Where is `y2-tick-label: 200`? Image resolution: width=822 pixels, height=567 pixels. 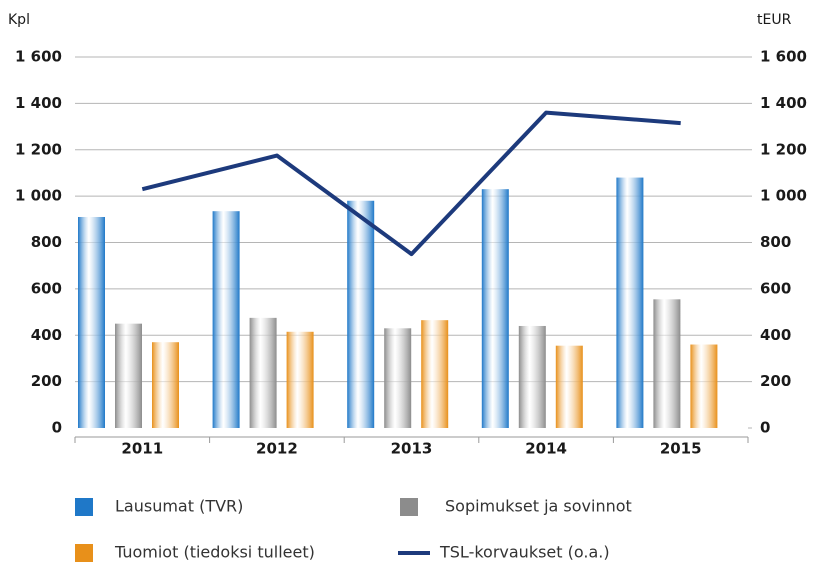 y2-tick-label: 200 is located at coordinates (775, 381).